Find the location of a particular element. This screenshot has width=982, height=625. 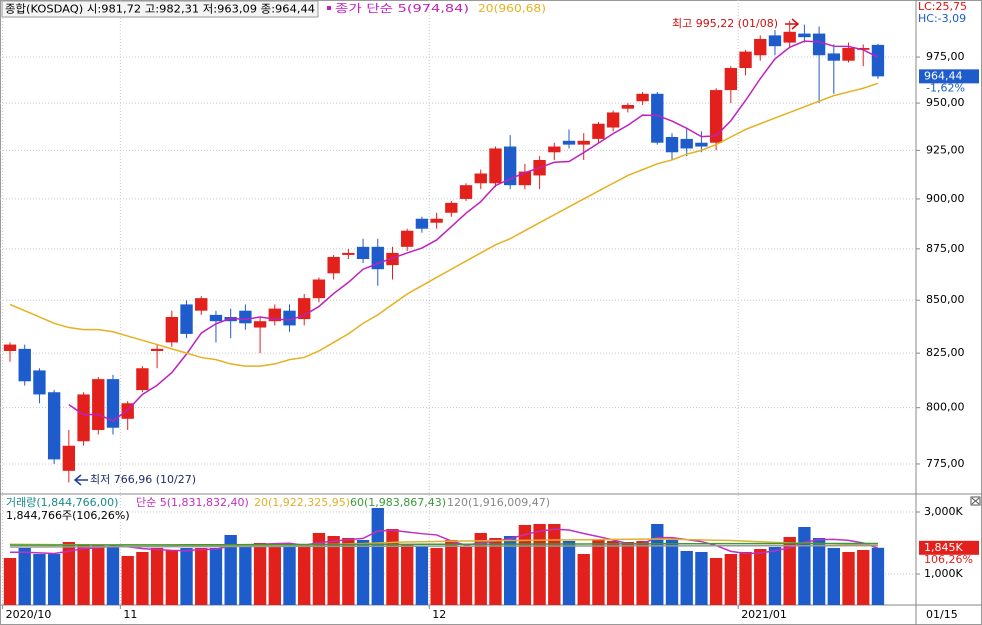

hc-label: HC:-3,09 is located at coordinates (942, 18).